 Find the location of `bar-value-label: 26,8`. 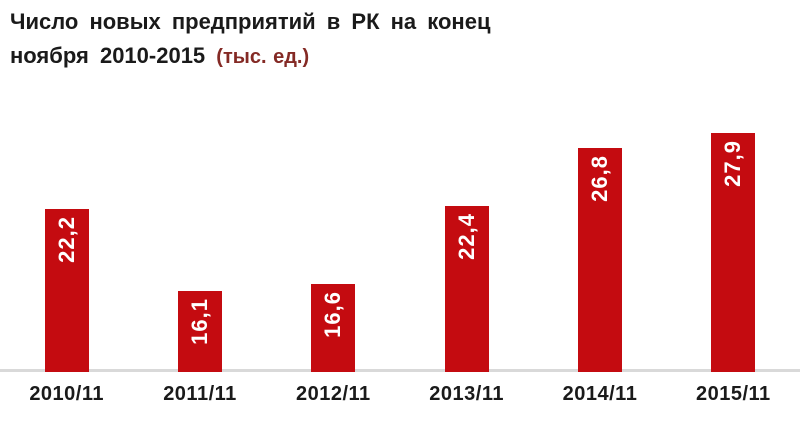

bar-value-label: 26,8 is located at coordinates (599, 178).